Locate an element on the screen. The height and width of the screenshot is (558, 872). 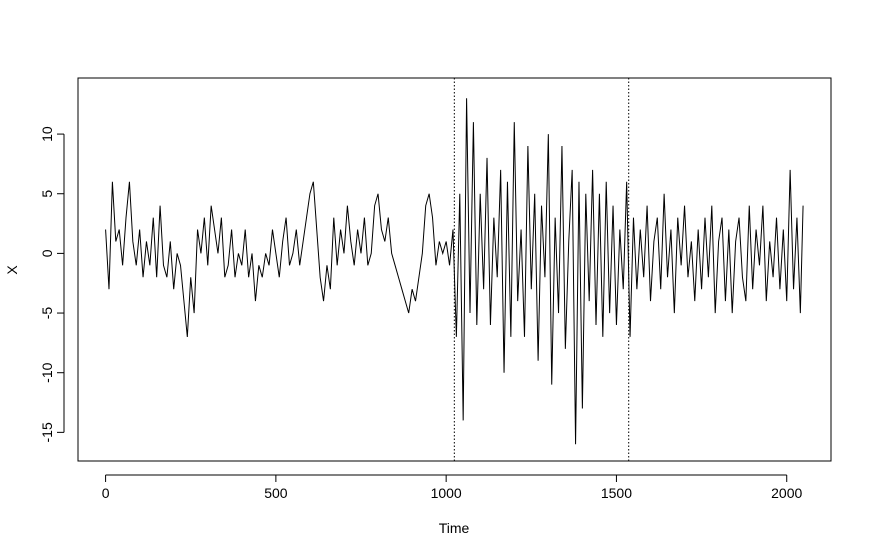
x-tick-label: 500 is located at coordinates (276, 493).